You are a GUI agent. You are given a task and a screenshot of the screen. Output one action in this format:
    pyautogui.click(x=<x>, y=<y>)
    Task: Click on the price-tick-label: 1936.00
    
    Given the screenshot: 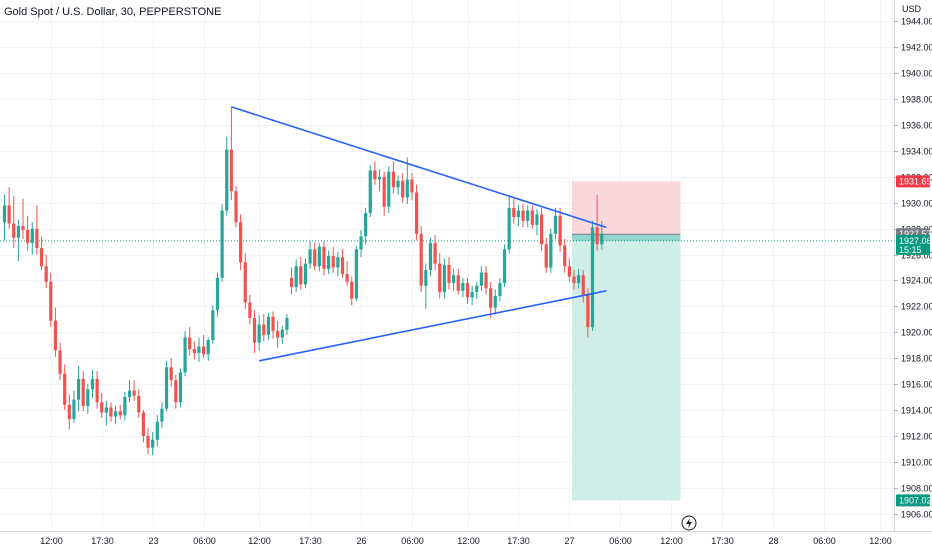 What is the action you would take?
    pyautogui.click(x=916, y=126)
    